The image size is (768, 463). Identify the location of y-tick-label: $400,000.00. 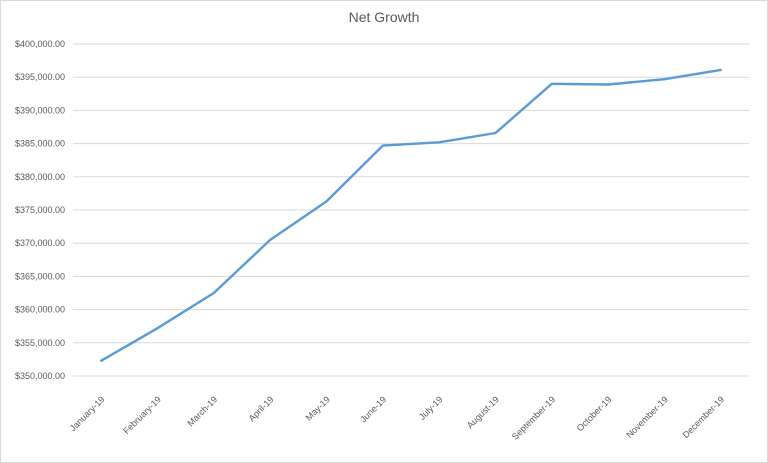
(40, 44).